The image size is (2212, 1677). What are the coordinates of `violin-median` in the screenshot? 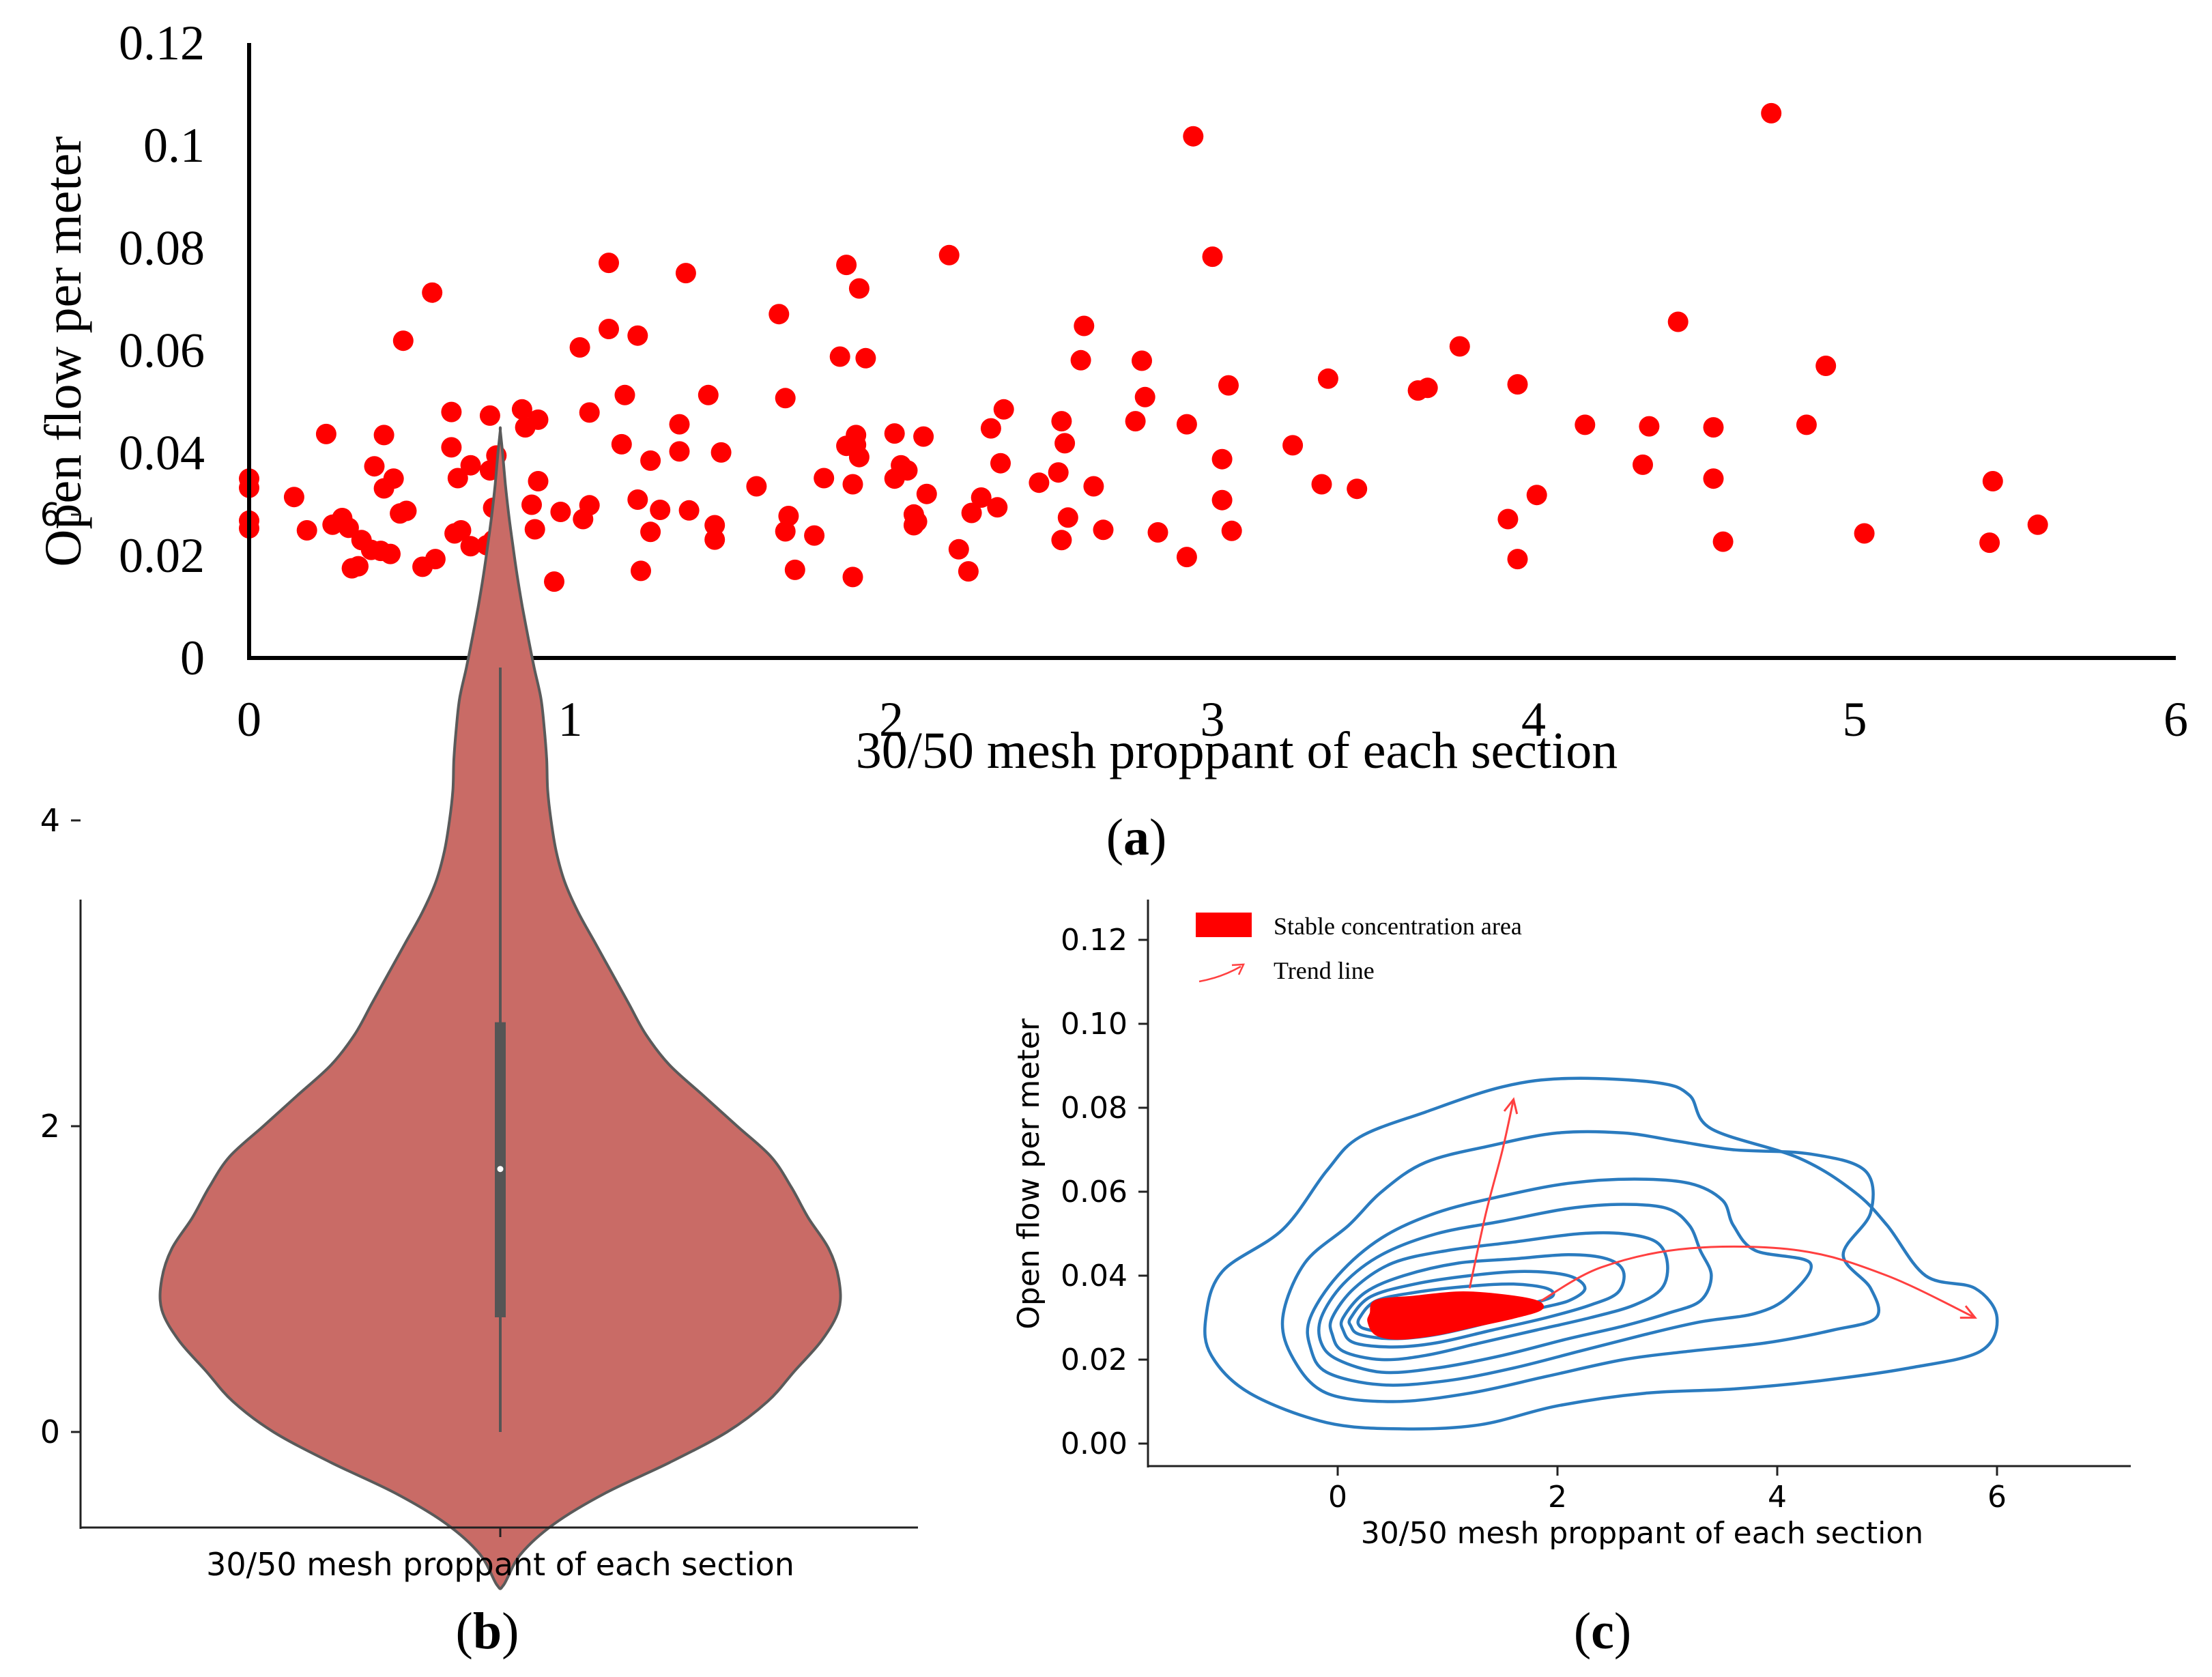 It's located at (500, 1169).